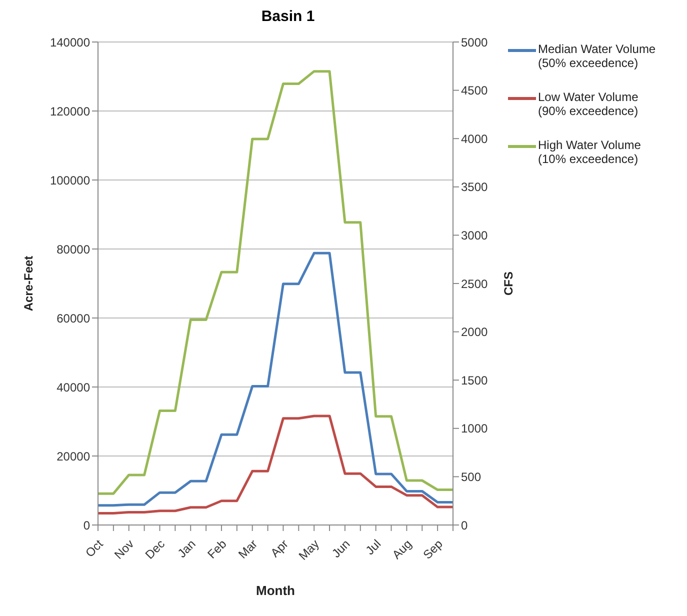 The width and height of the screenshot is (687, 616). Describe the element at coordinates (464, 525) in the screenshot. I see `y2-tick-label: 0` at that location.